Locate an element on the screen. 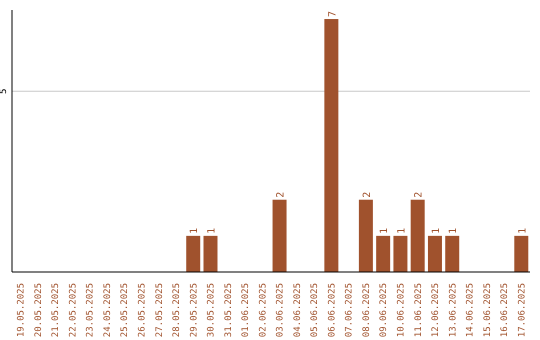  x-tick-label: 23.05.2025 is located at coordinates (91, 310).